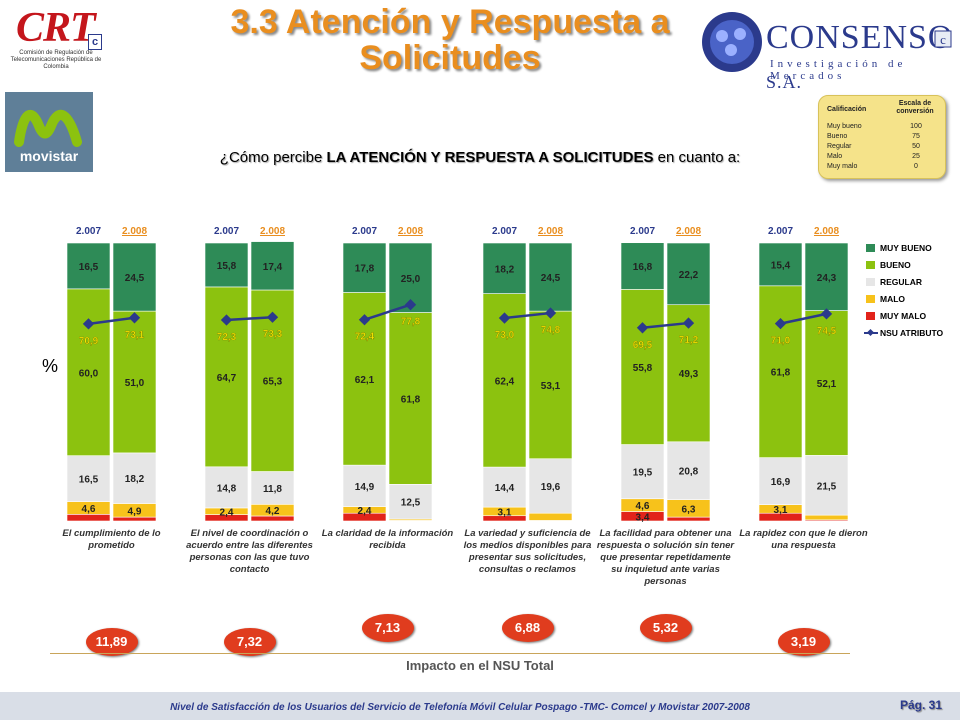  What do you see at coordinates (873, 146) in the screenshot?
I see `scale-row: Regular 50` at bounding box center [873, 146].